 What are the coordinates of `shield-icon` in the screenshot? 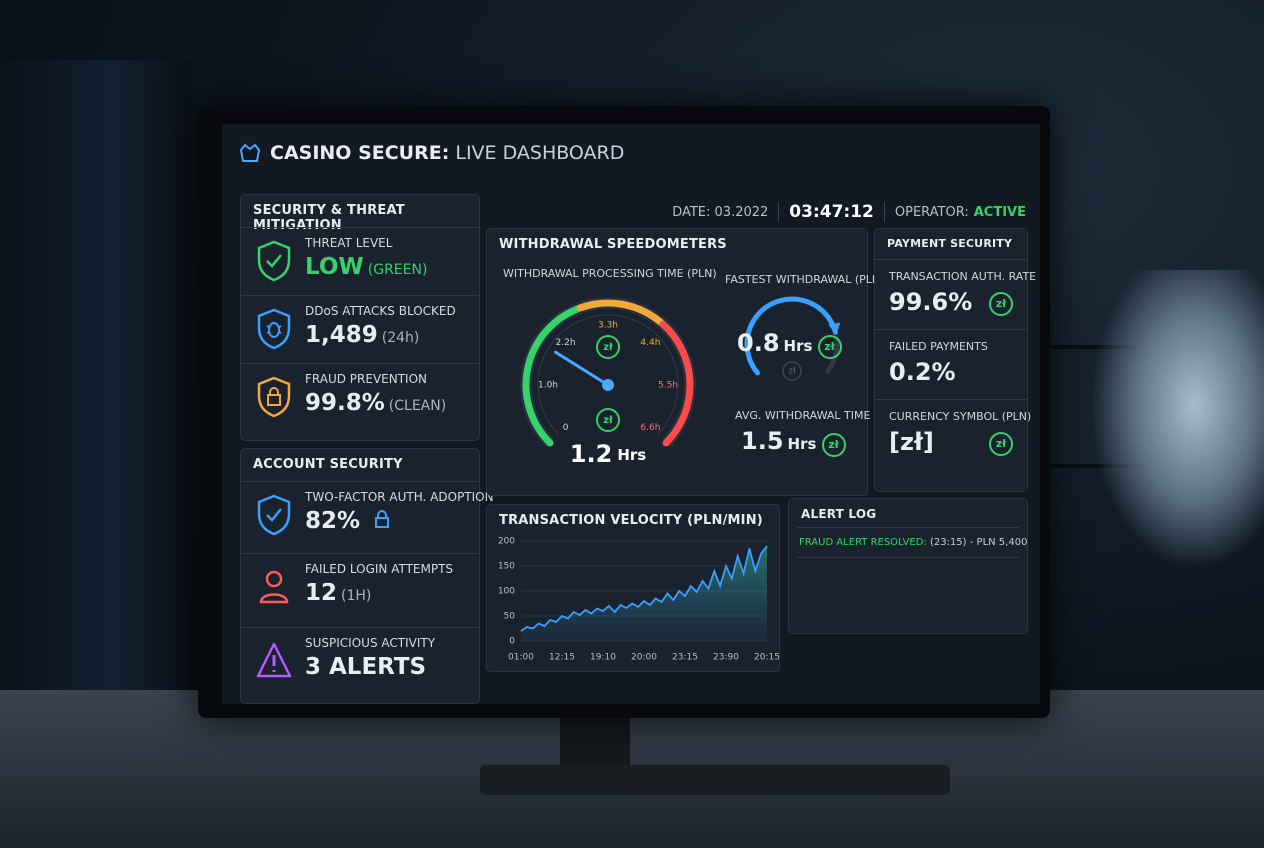 It's located at (274, 515).